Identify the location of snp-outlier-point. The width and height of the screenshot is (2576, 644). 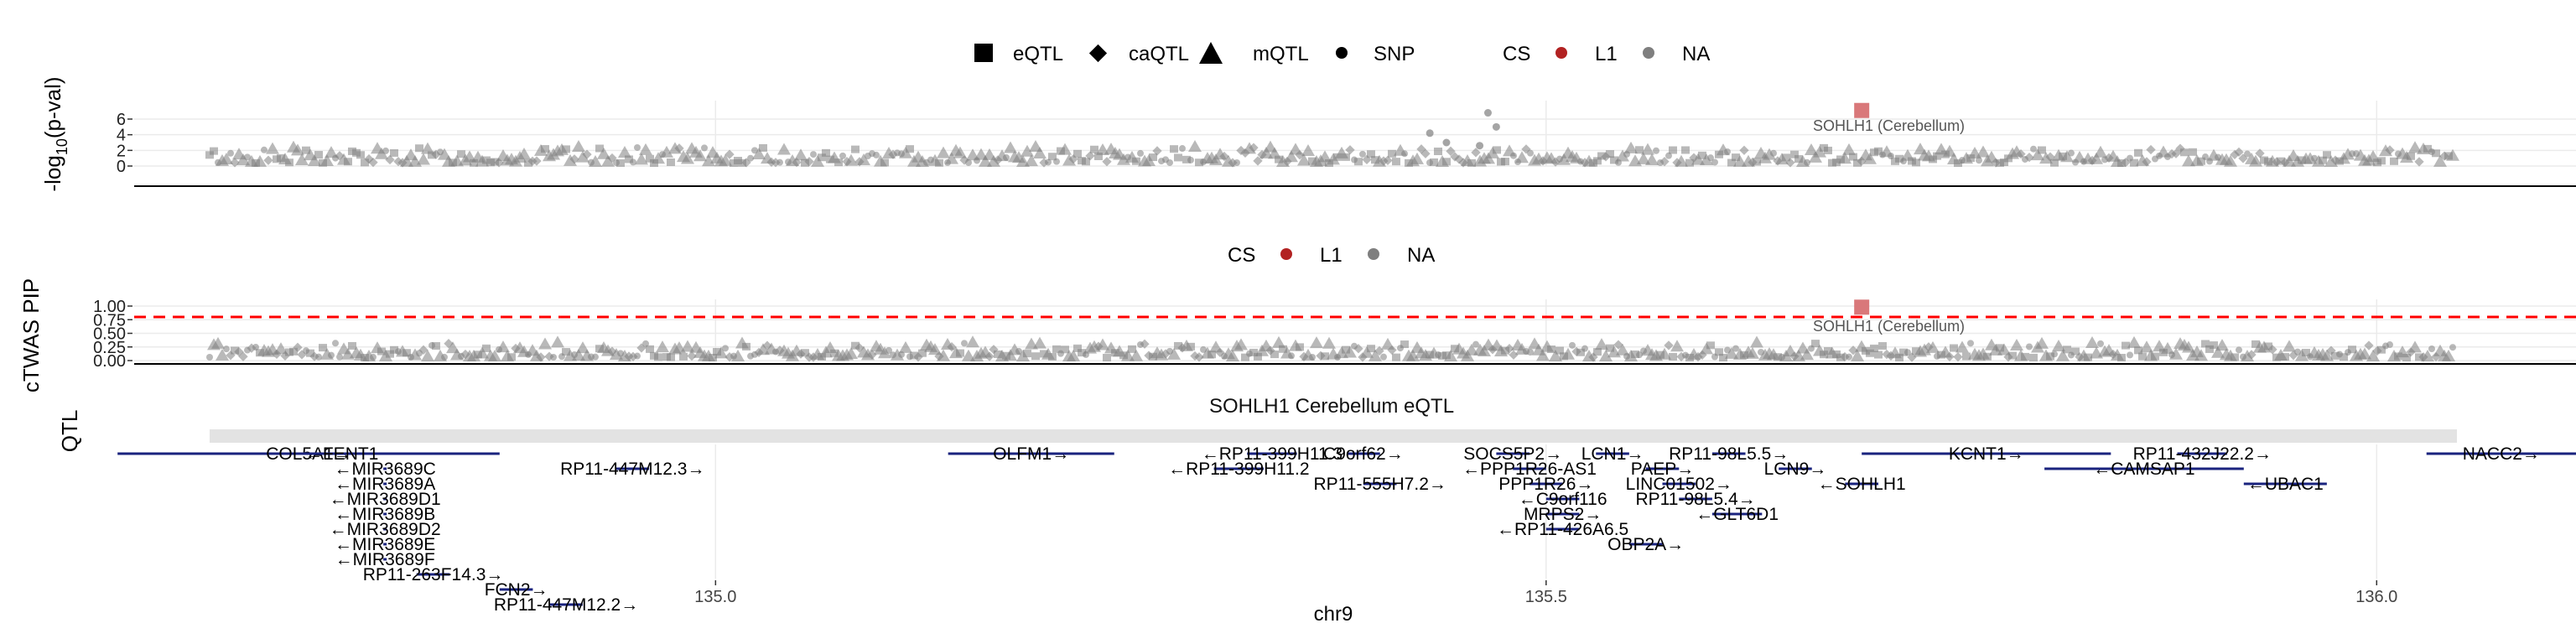
(1446, 142).